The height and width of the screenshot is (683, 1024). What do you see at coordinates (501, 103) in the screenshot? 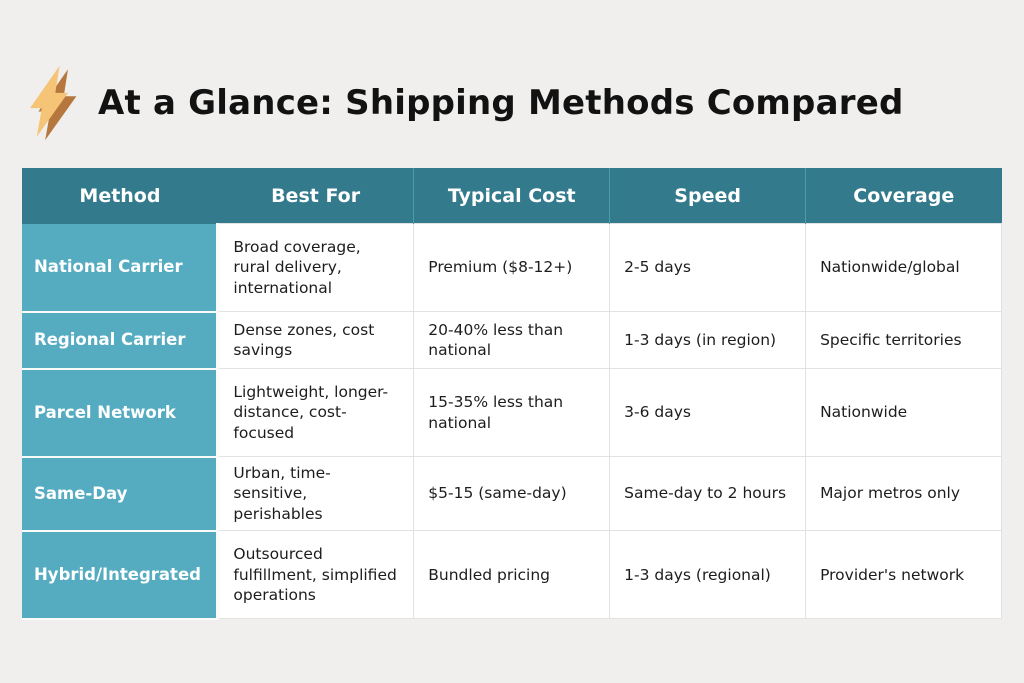
I see `page-title: At a Glance: Shipping Methods Compared` at bounding box center [501, 103].